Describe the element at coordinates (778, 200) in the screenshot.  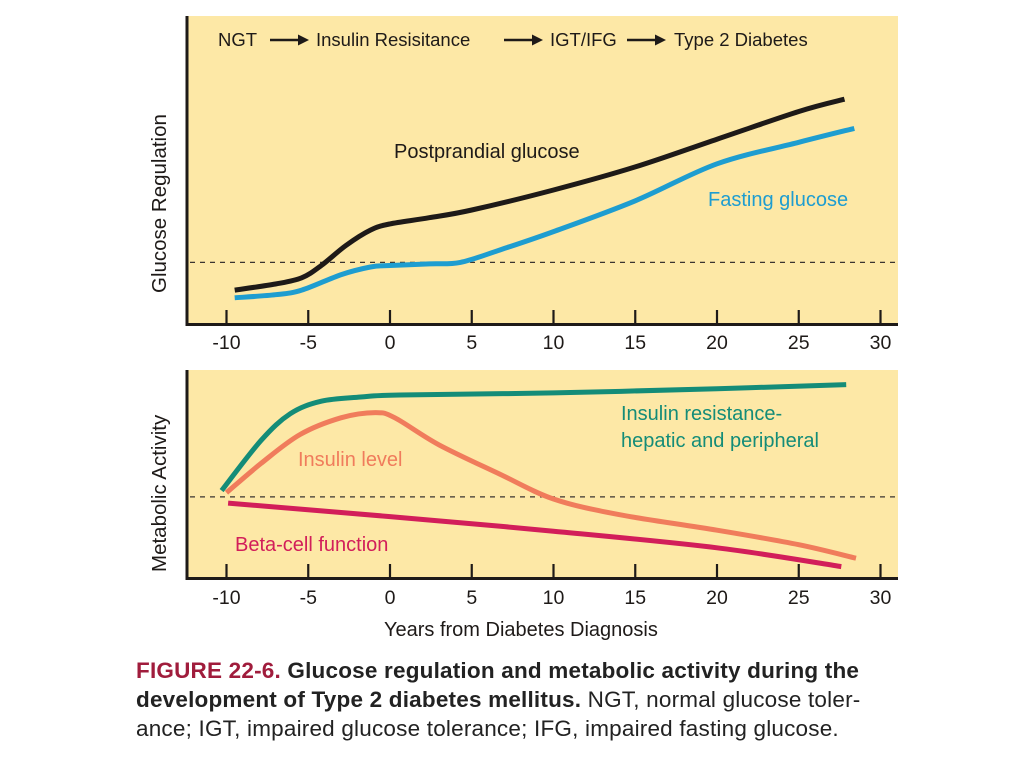
I see `fasting-label: Fasting glucose` at that location.